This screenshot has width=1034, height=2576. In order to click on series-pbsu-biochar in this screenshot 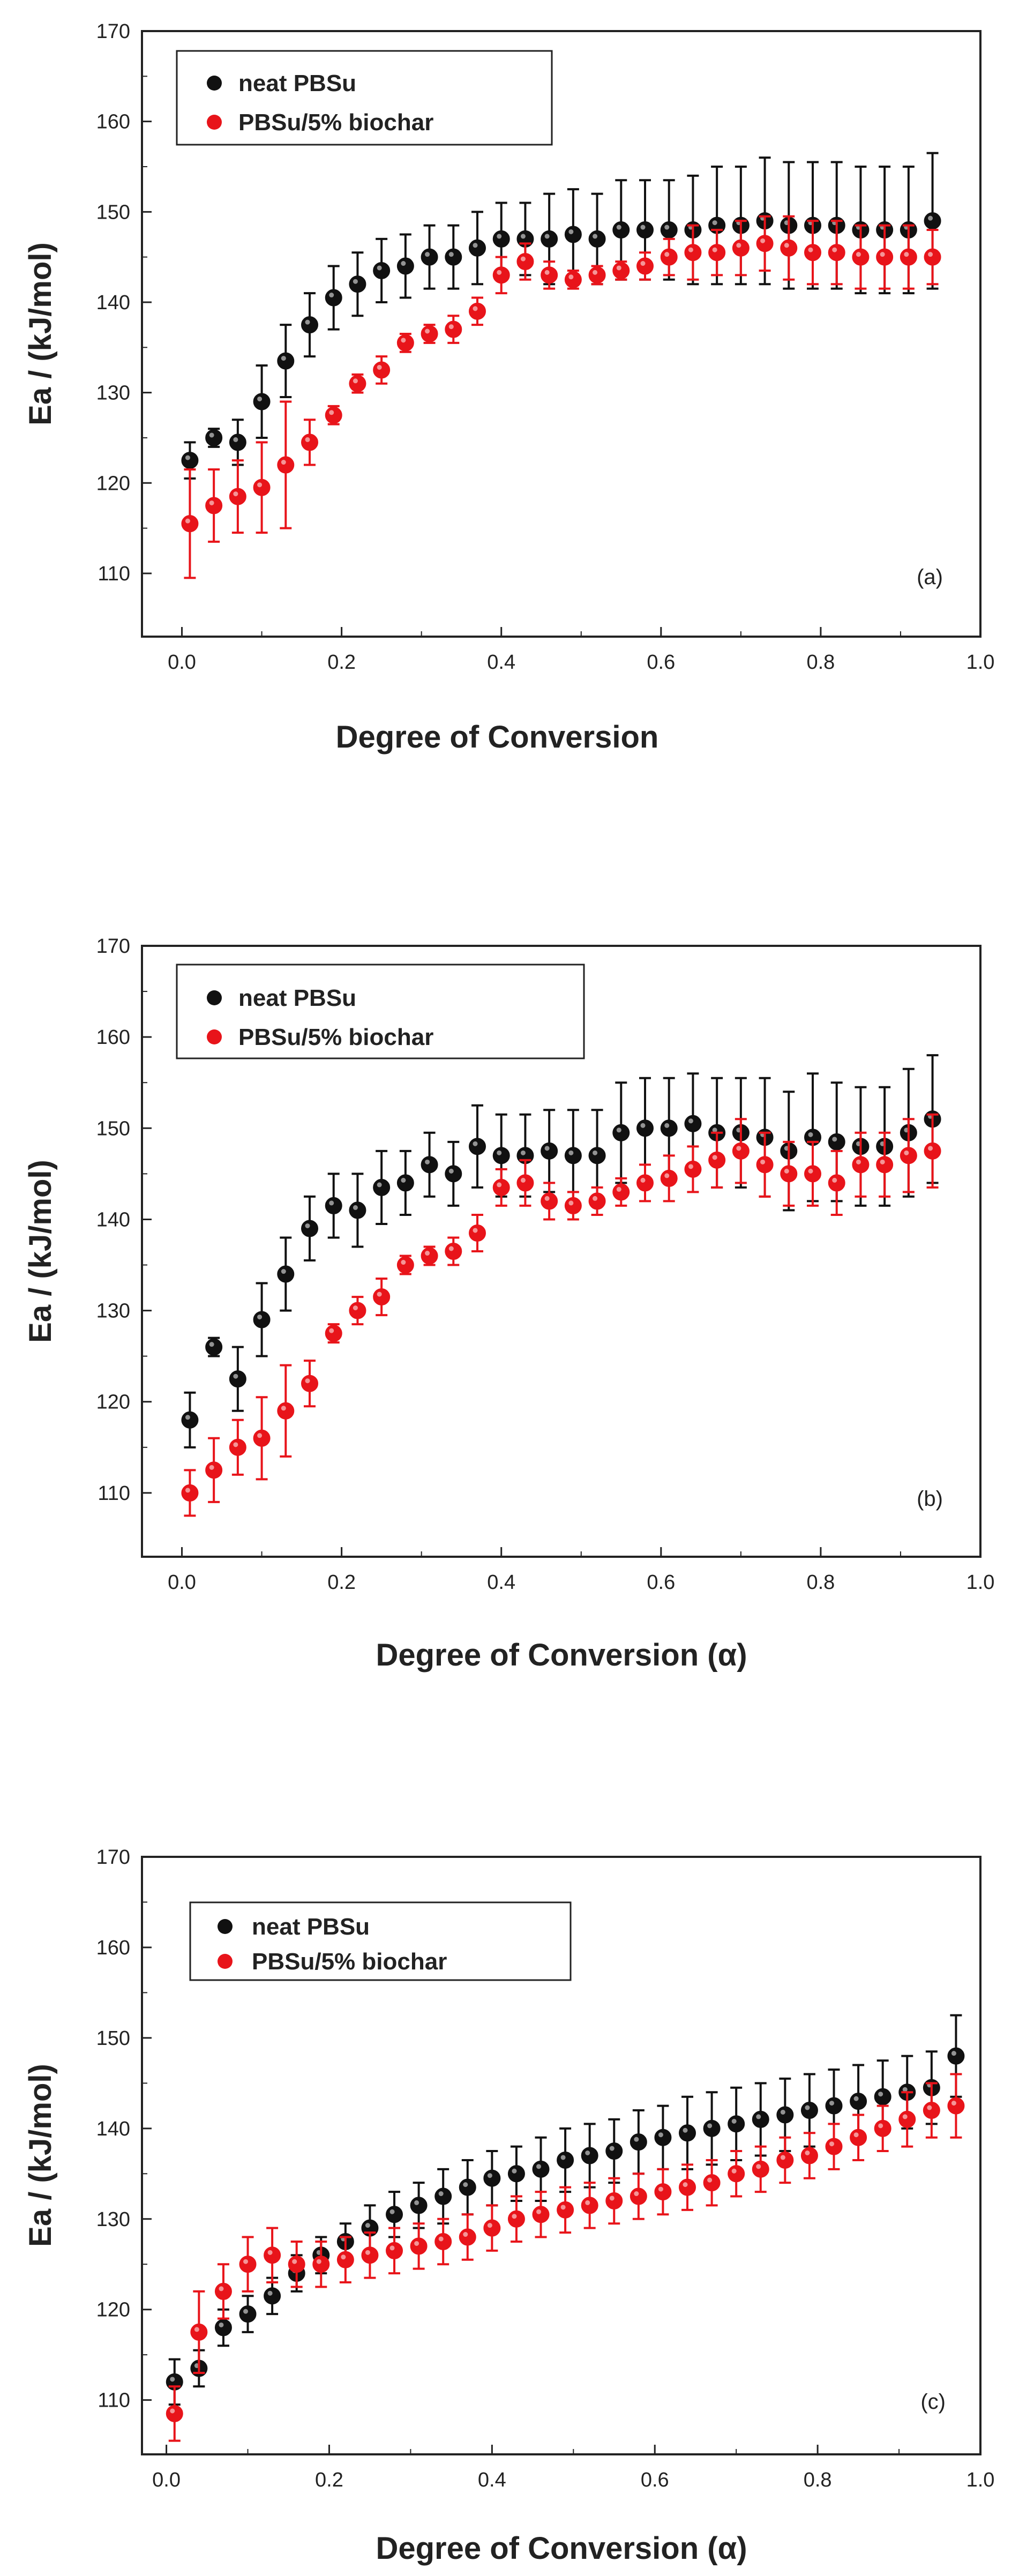, I will do `click(561, 397)`.